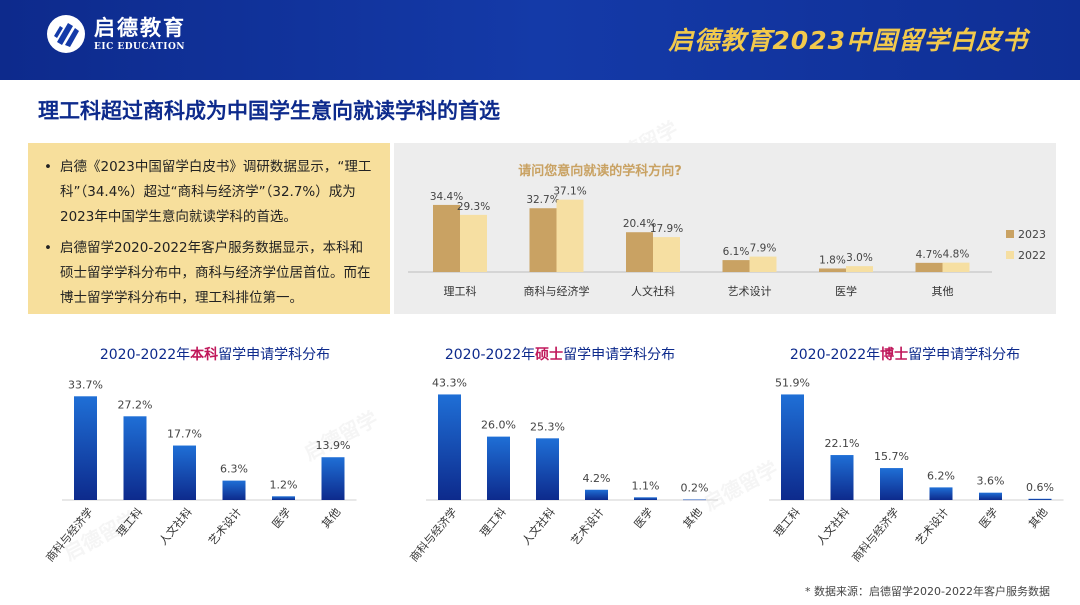  I want to click on phd-data-label: 3.6%, so click(991, 481).